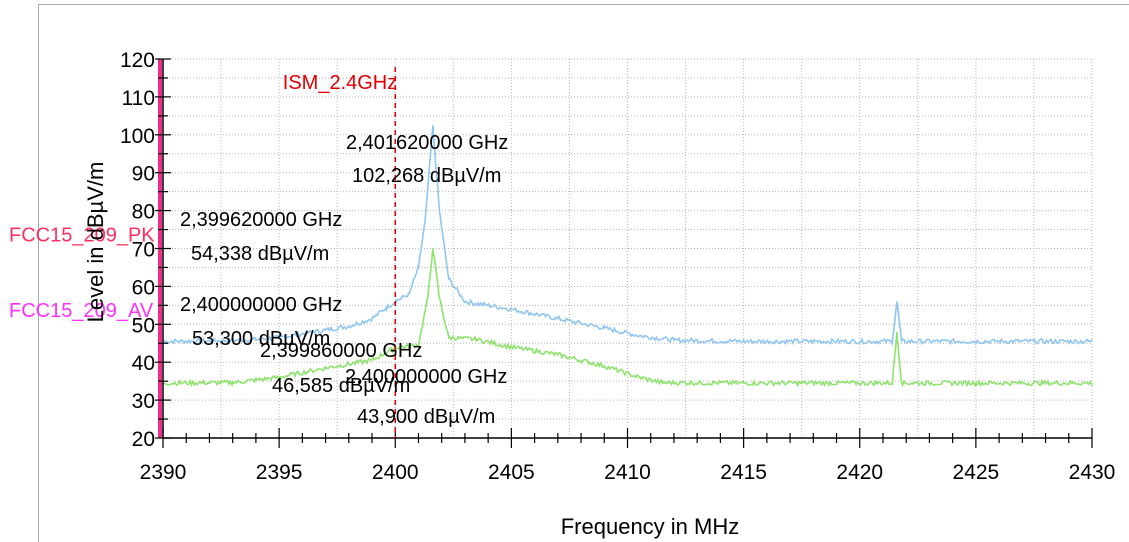  What do you see at coordinates (427, 143) in the screenshot?
I see `annotation-freq-a1: 2,401620000 GHz` at bounding box center [427, 143].